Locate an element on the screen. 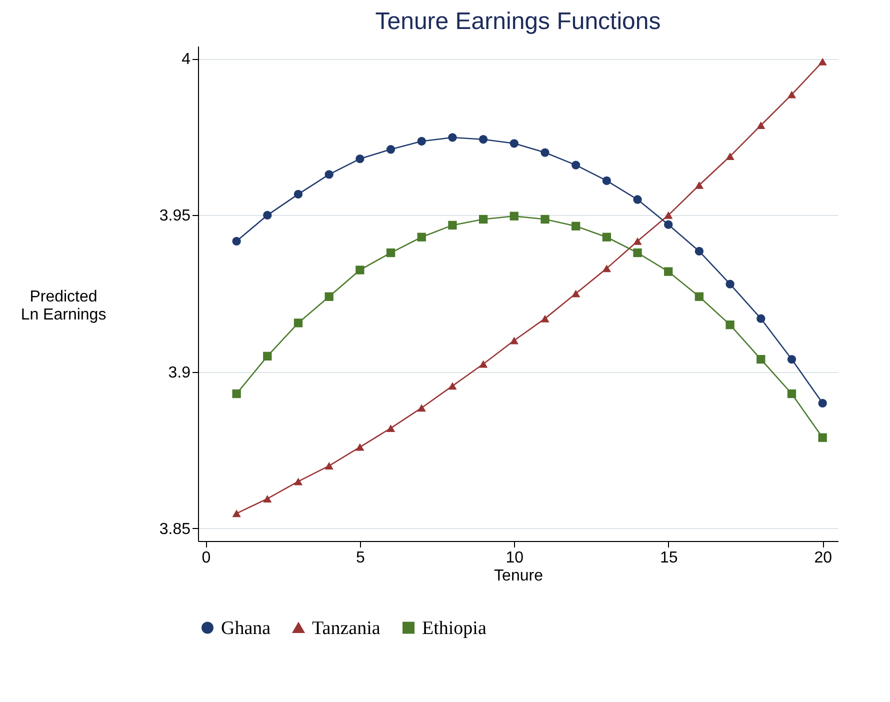  y-tick-label: 3.85 is located at coordinates (175, 529).